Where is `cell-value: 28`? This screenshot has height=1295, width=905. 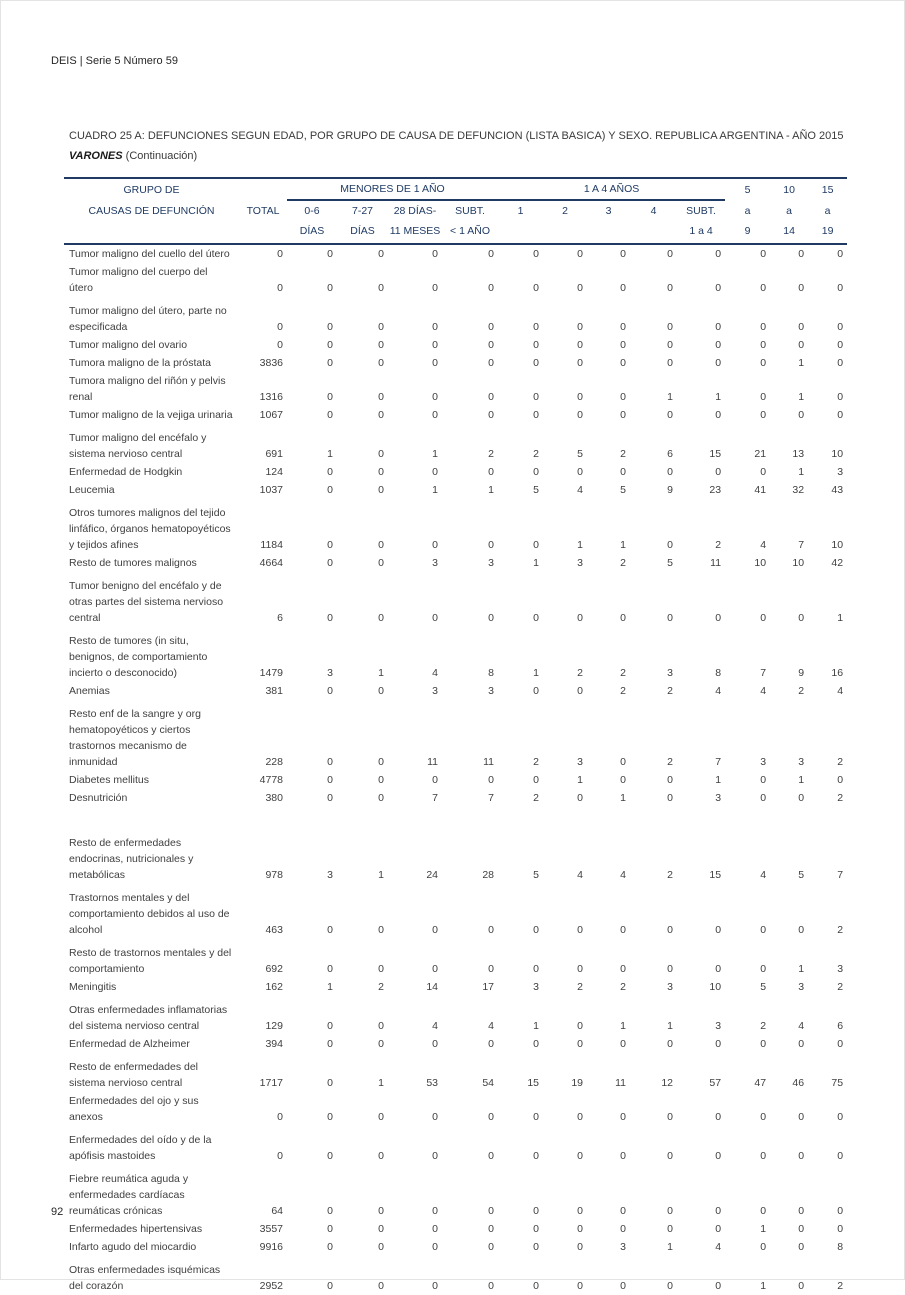 cell-value: 28 is located at coordinates (488, 875).